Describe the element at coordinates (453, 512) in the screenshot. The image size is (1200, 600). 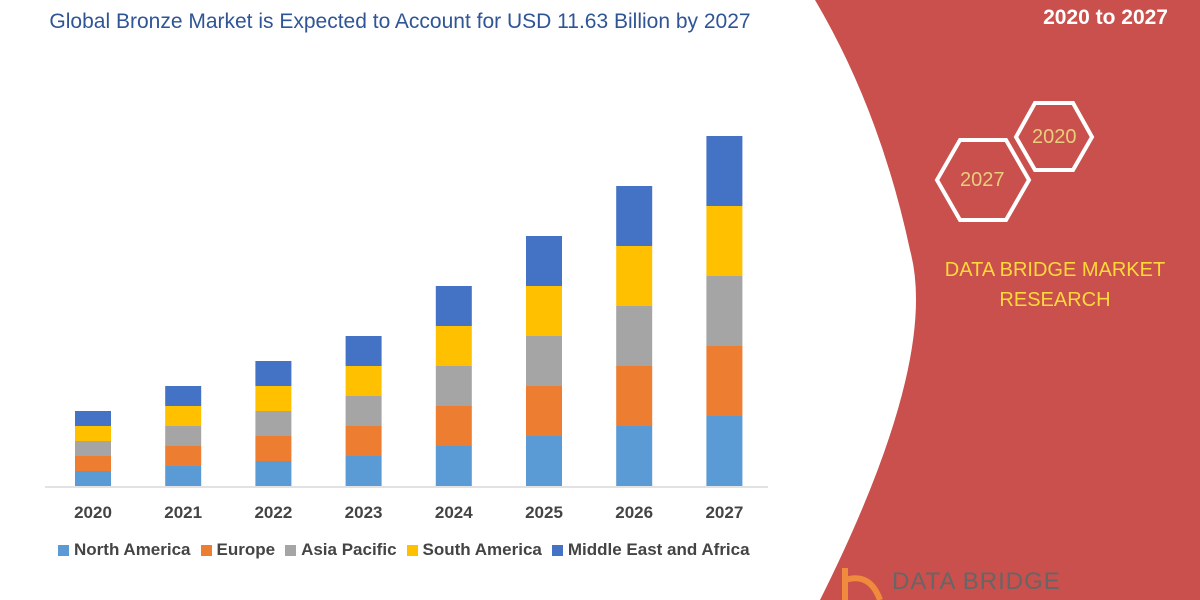
I see `x-tick-label: 2024` at that location.